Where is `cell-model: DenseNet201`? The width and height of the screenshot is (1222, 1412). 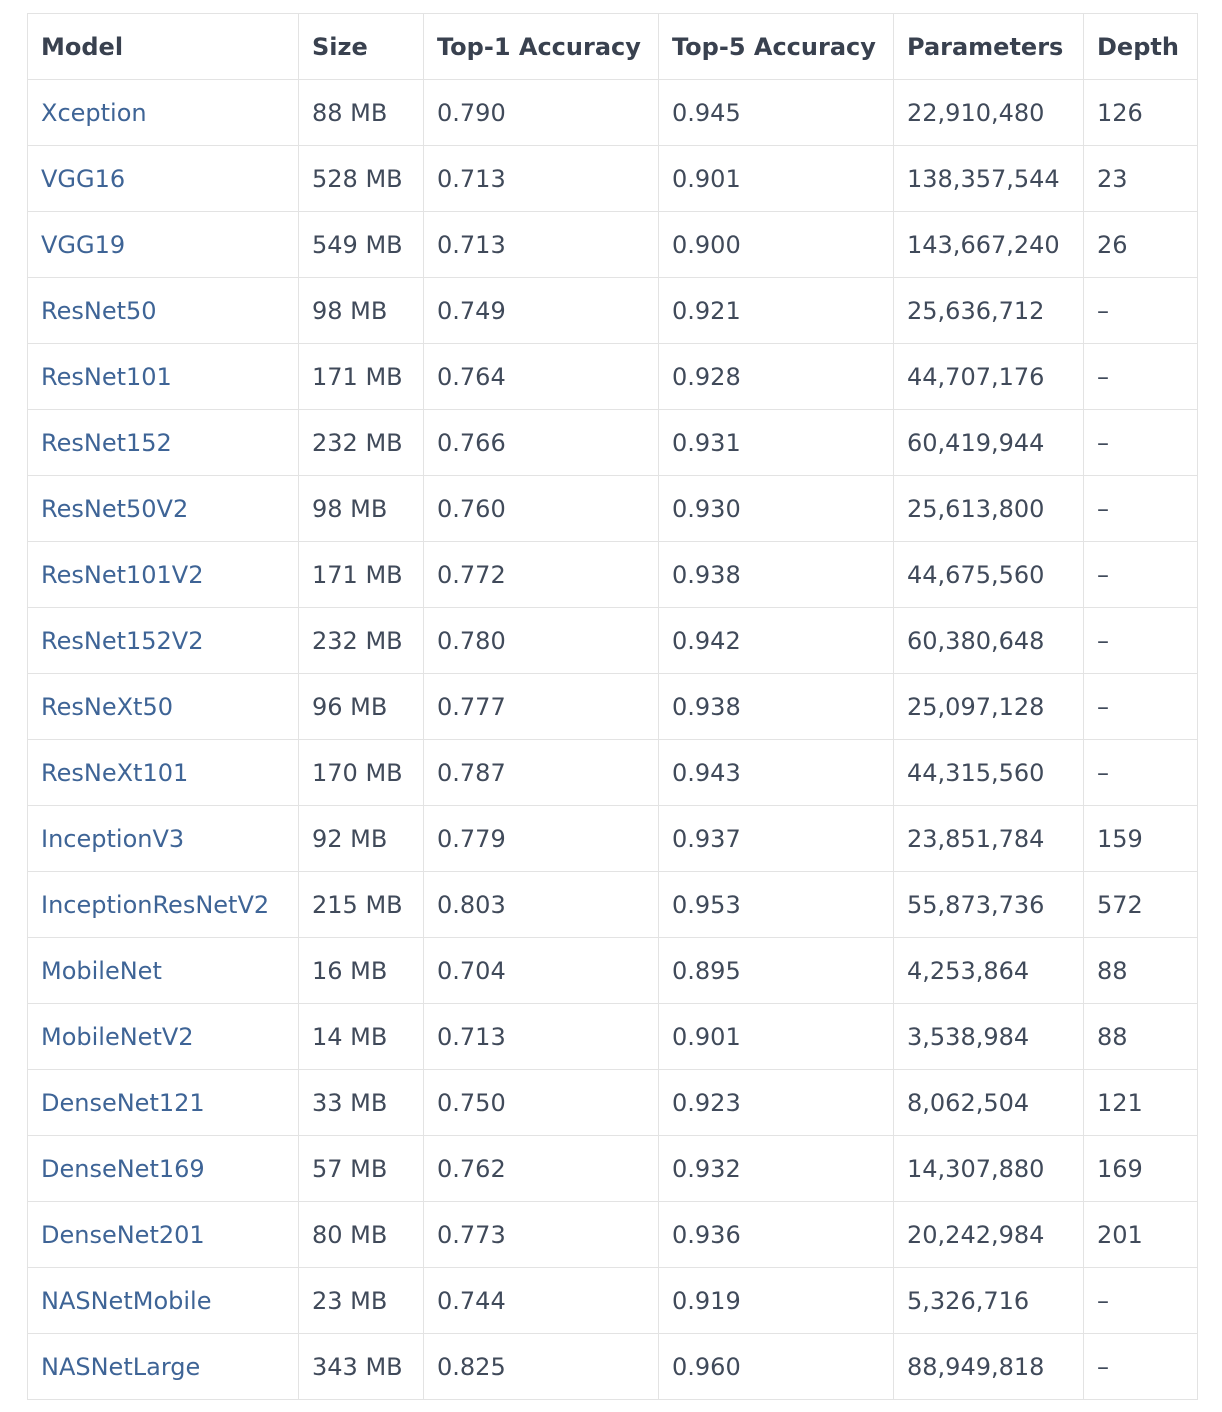 cell-model: DenseNet201 is located at coordinates (163, 1234).